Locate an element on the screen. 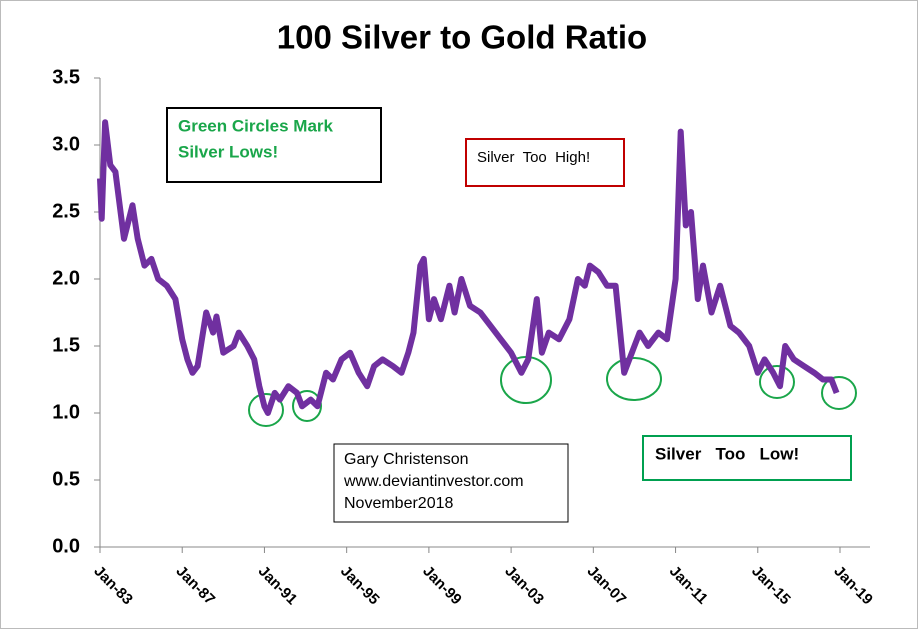 The image size is (919, 630). y-tick-label: 0.0 is located at coordinates (66, 546).